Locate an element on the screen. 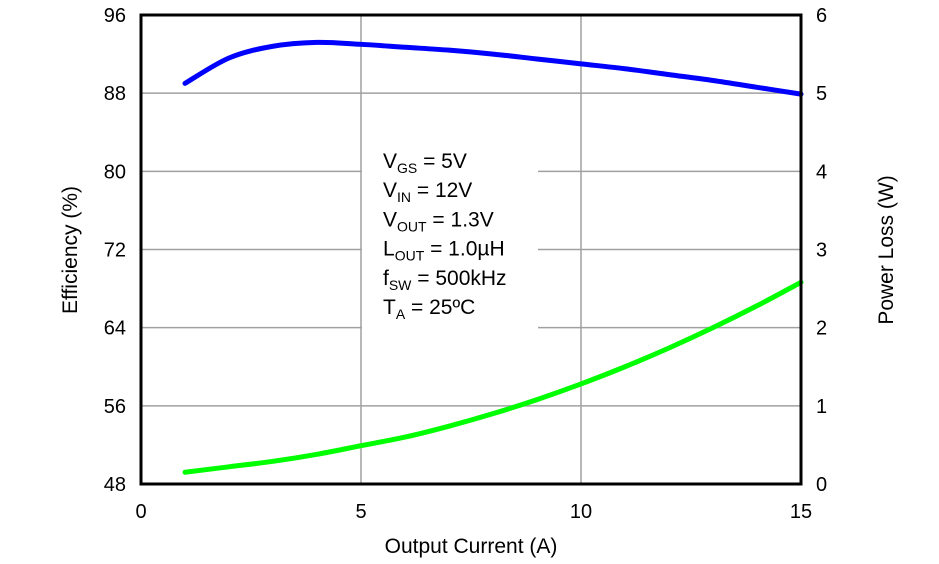 Image resolution: width=939 pixels, height=564 pixels. condition-annotation: LOUT = 1.0µH is located at coordinates (444, 251).